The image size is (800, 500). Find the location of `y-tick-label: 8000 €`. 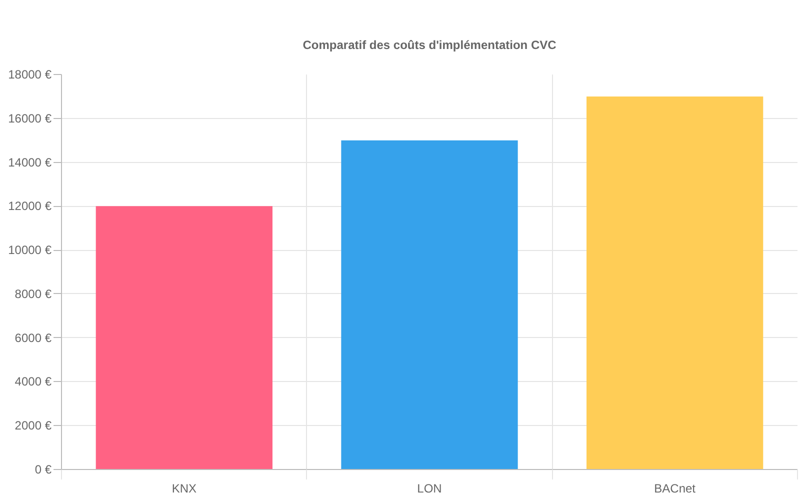

y-tick-label: 8000 € is located at coordinates (33, 293).